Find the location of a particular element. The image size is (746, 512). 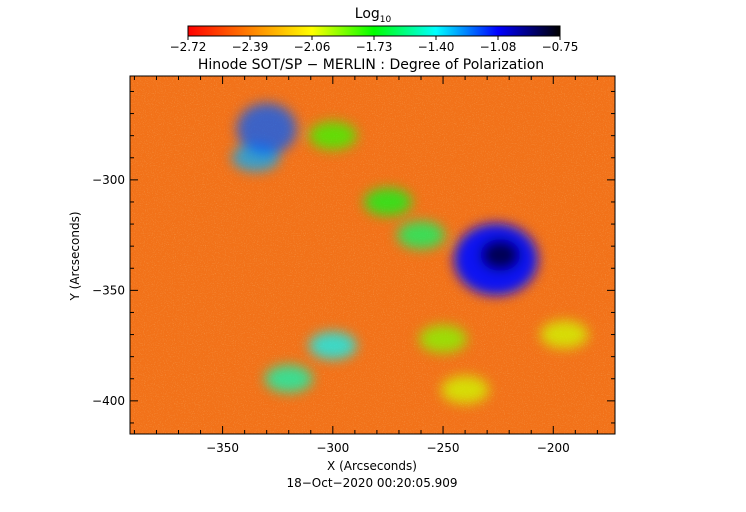

colorbar-tick-label: −1.40 is located at coordinates (436, 47).